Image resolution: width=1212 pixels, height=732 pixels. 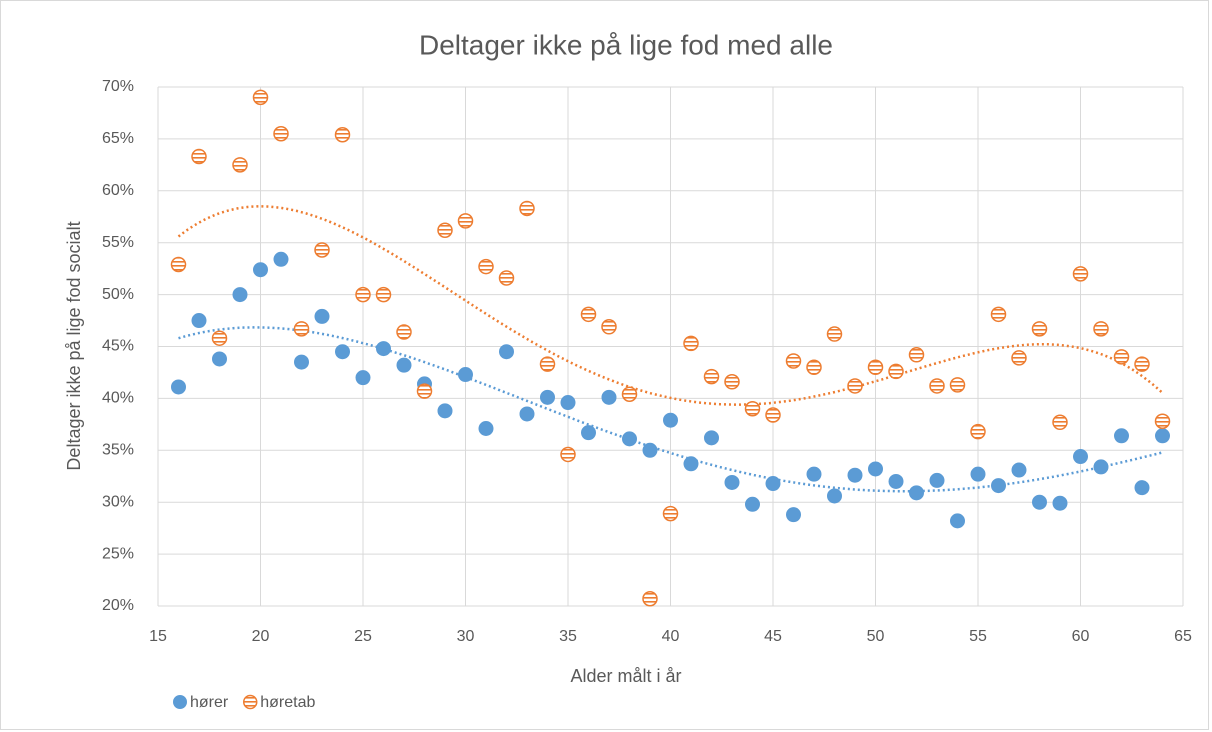 What do you see at coordinates (773, 636) in the screenshot?
I see `x-tick-label: 45` at bounding box center [773, 636].